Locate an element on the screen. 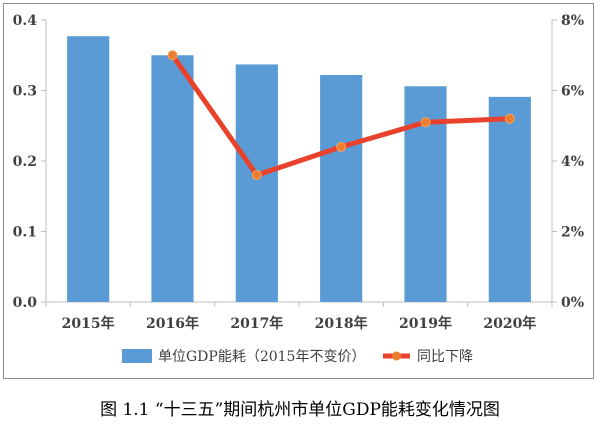 The image size is (600, 427). right-tick-label: 8% is located at coordinates (572, 21).